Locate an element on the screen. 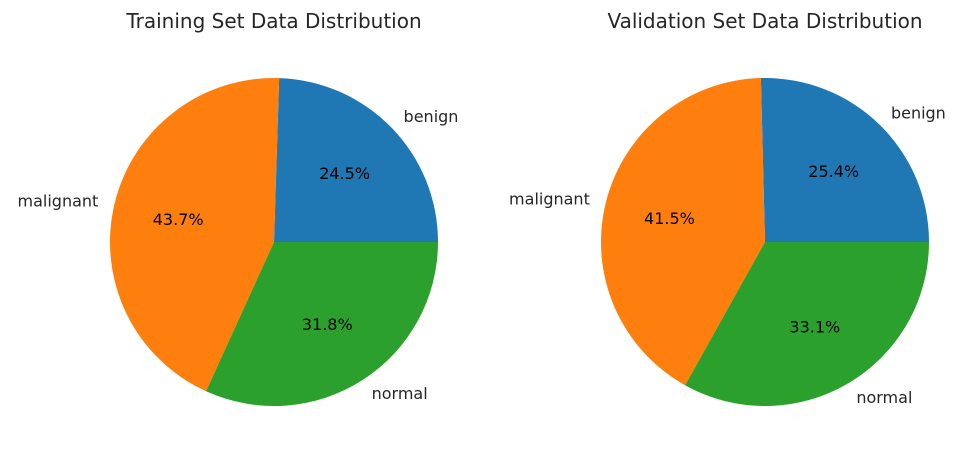  chart-title: Training Set Data Distribution is located at coordinates (273, 21).